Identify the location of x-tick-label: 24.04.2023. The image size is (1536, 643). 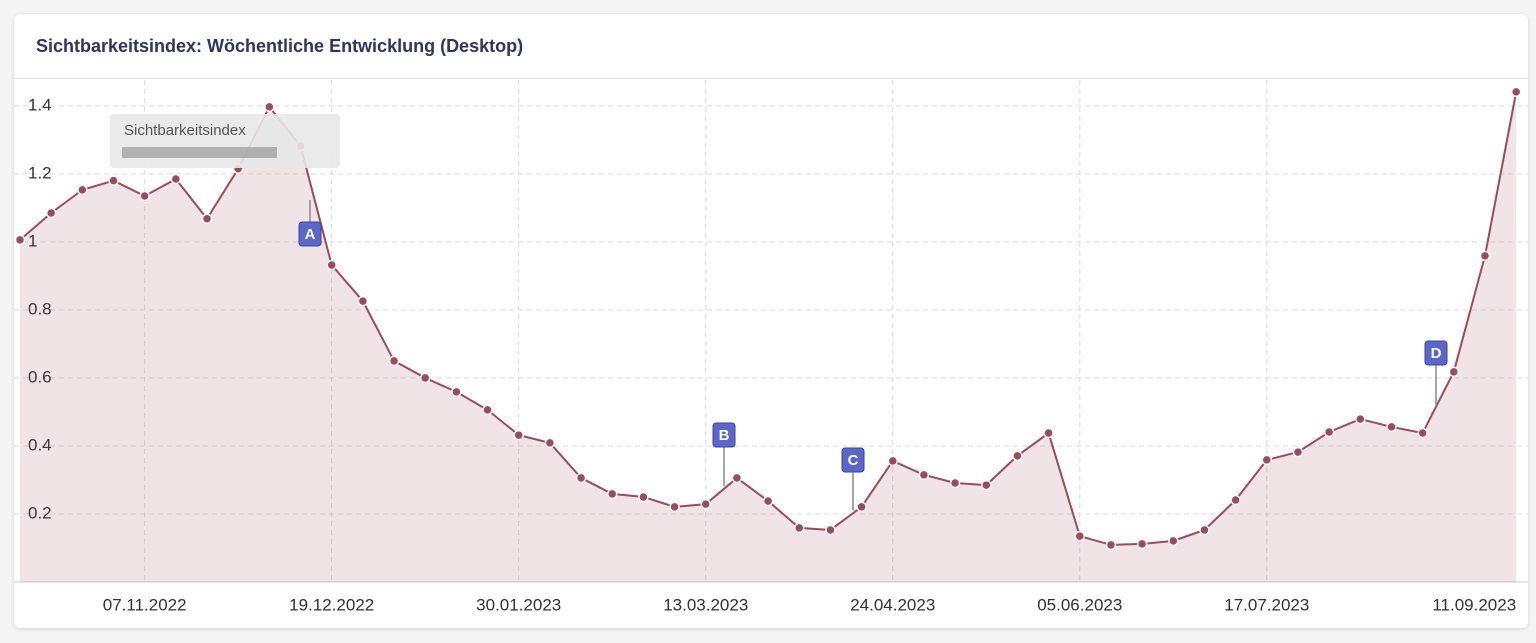
(892, 604).